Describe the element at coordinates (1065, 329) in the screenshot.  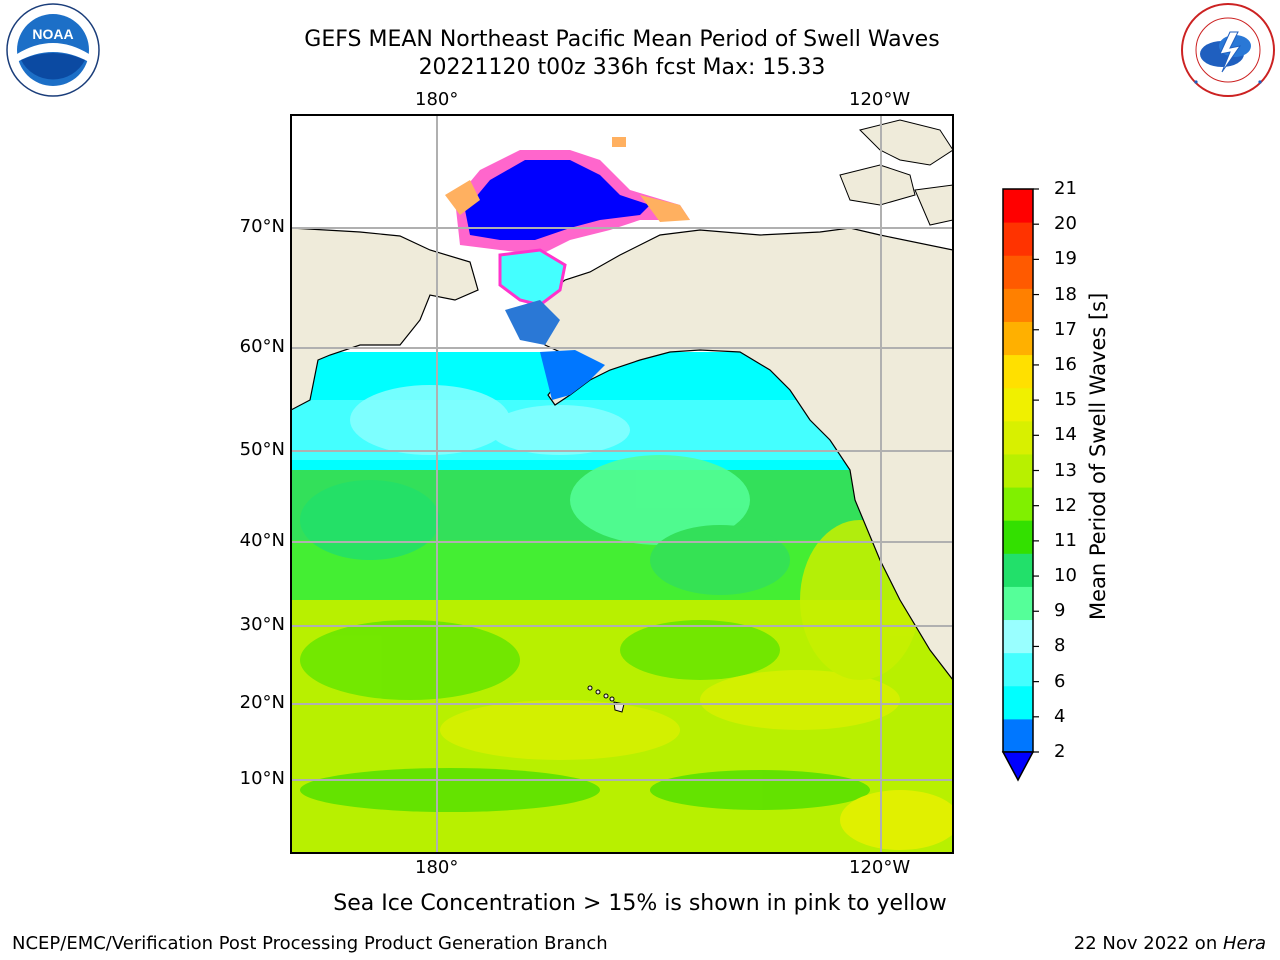
I see `colorbar-tick-label: 17` at that location.